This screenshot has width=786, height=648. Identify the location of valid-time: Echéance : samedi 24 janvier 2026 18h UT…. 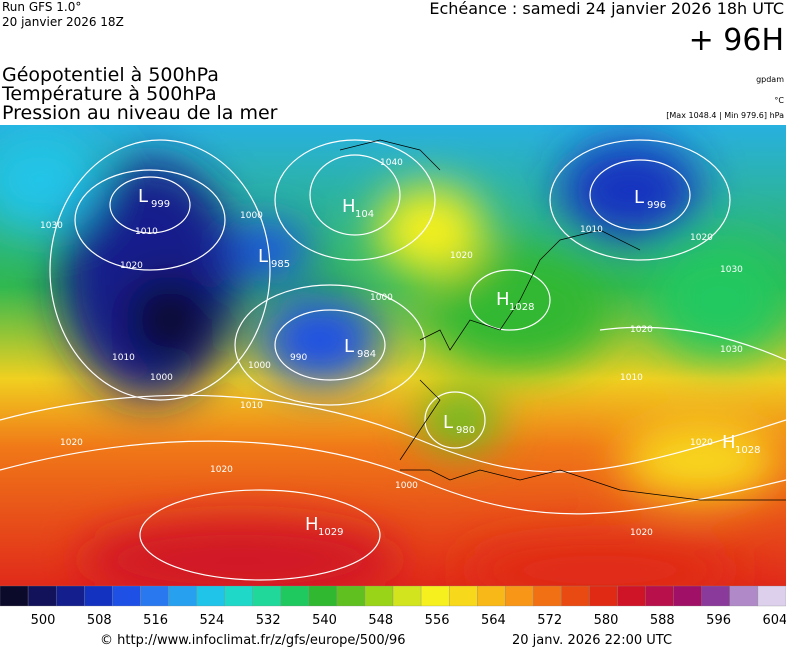
(606, 9).